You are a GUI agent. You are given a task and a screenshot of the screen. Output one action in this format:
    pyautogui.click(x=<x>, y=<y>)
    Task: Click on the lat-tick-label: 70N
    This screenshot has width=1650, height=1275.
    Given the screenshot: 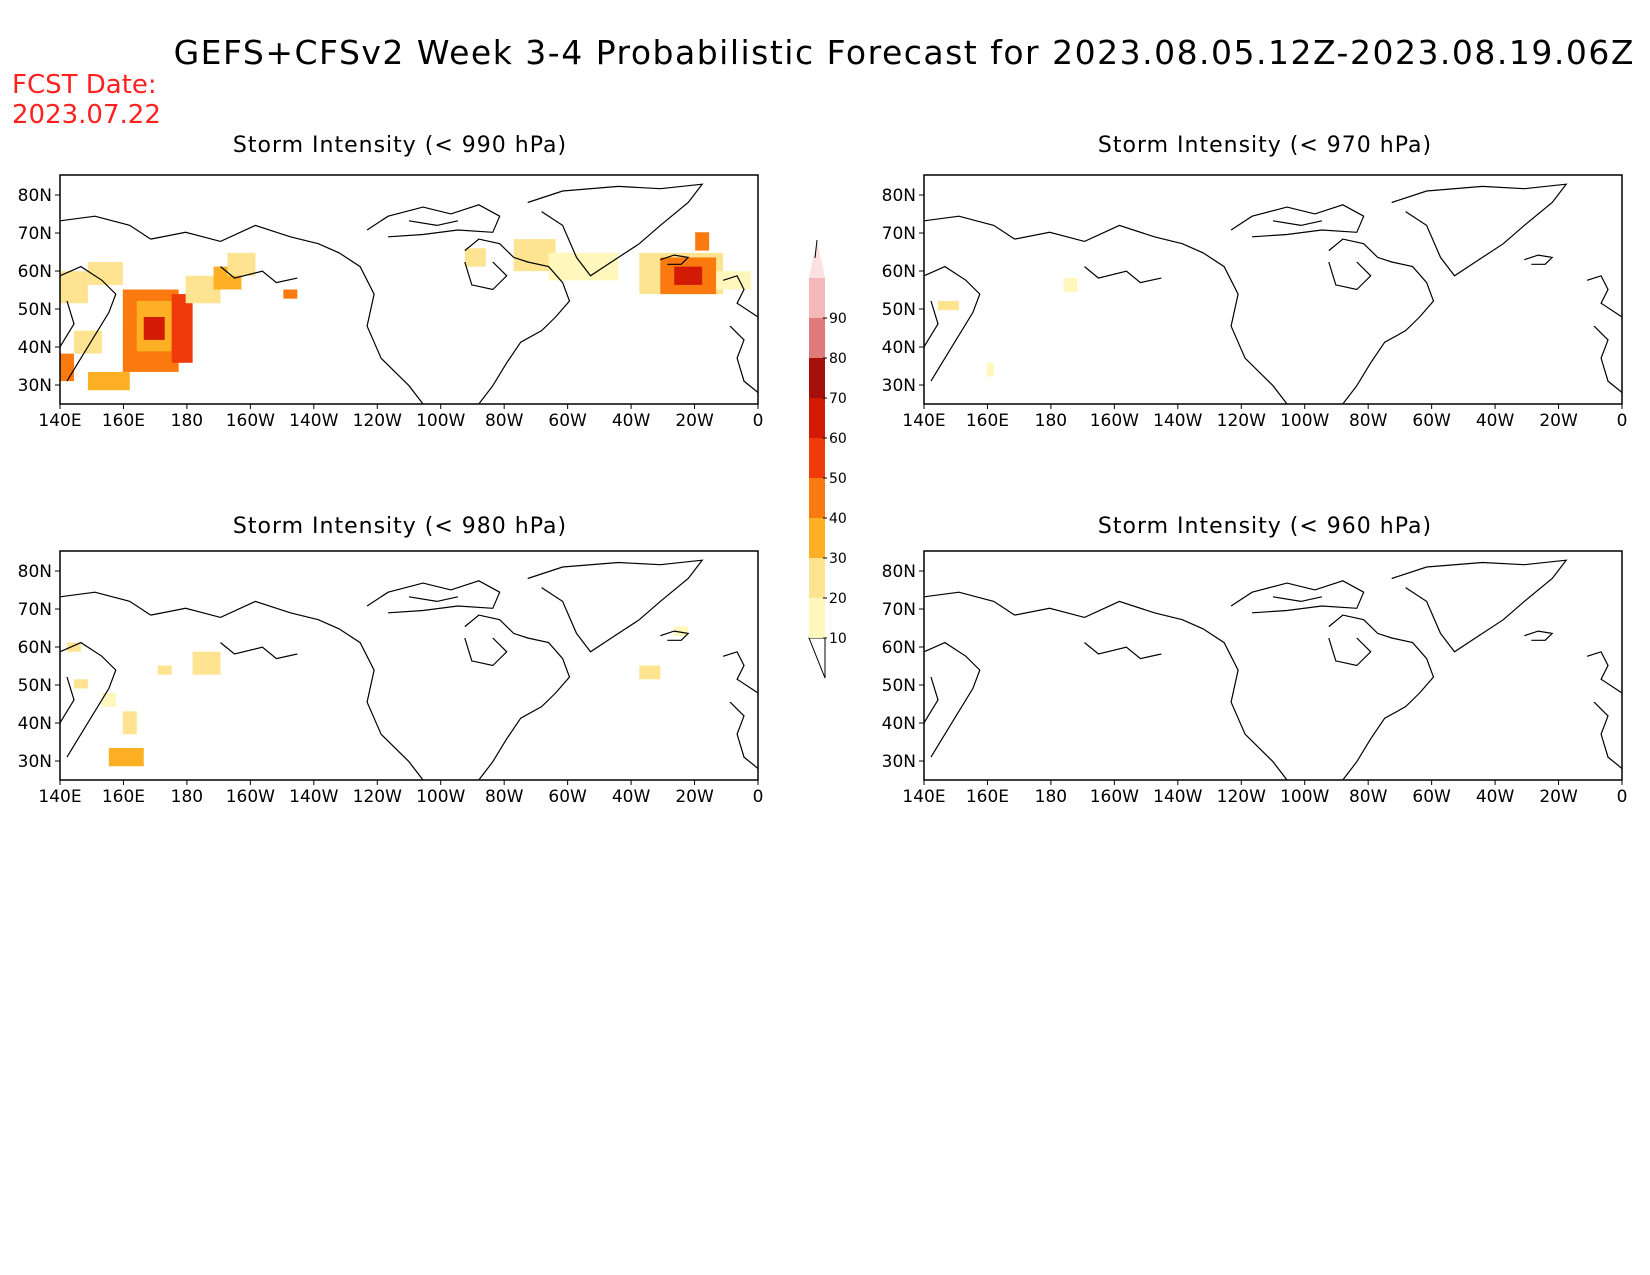 What is the action you would take?
    pyautogui.click(x=35, y=610)
    